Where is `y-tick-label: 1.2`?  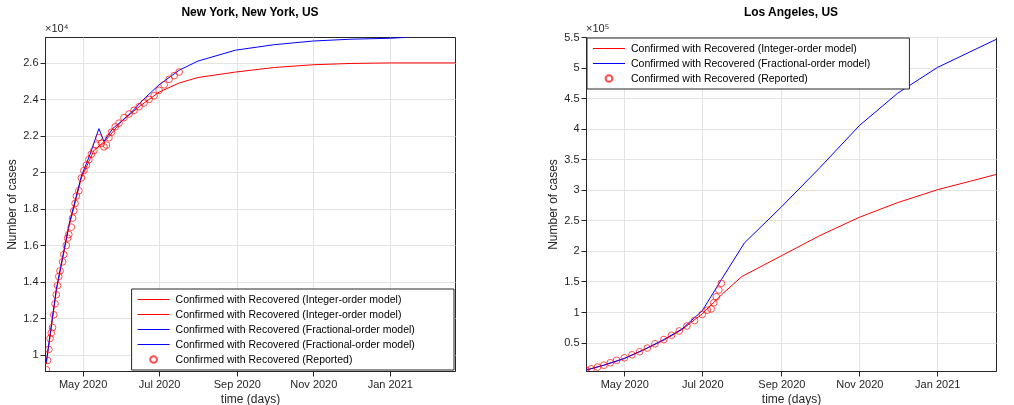 y-tick-label: 1.2 is located at coordinates (31, 317).